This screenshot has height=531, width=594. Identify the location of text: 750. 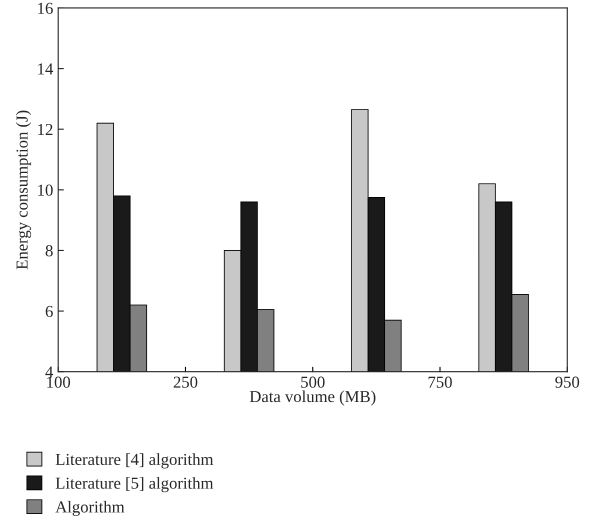
(440, 382).